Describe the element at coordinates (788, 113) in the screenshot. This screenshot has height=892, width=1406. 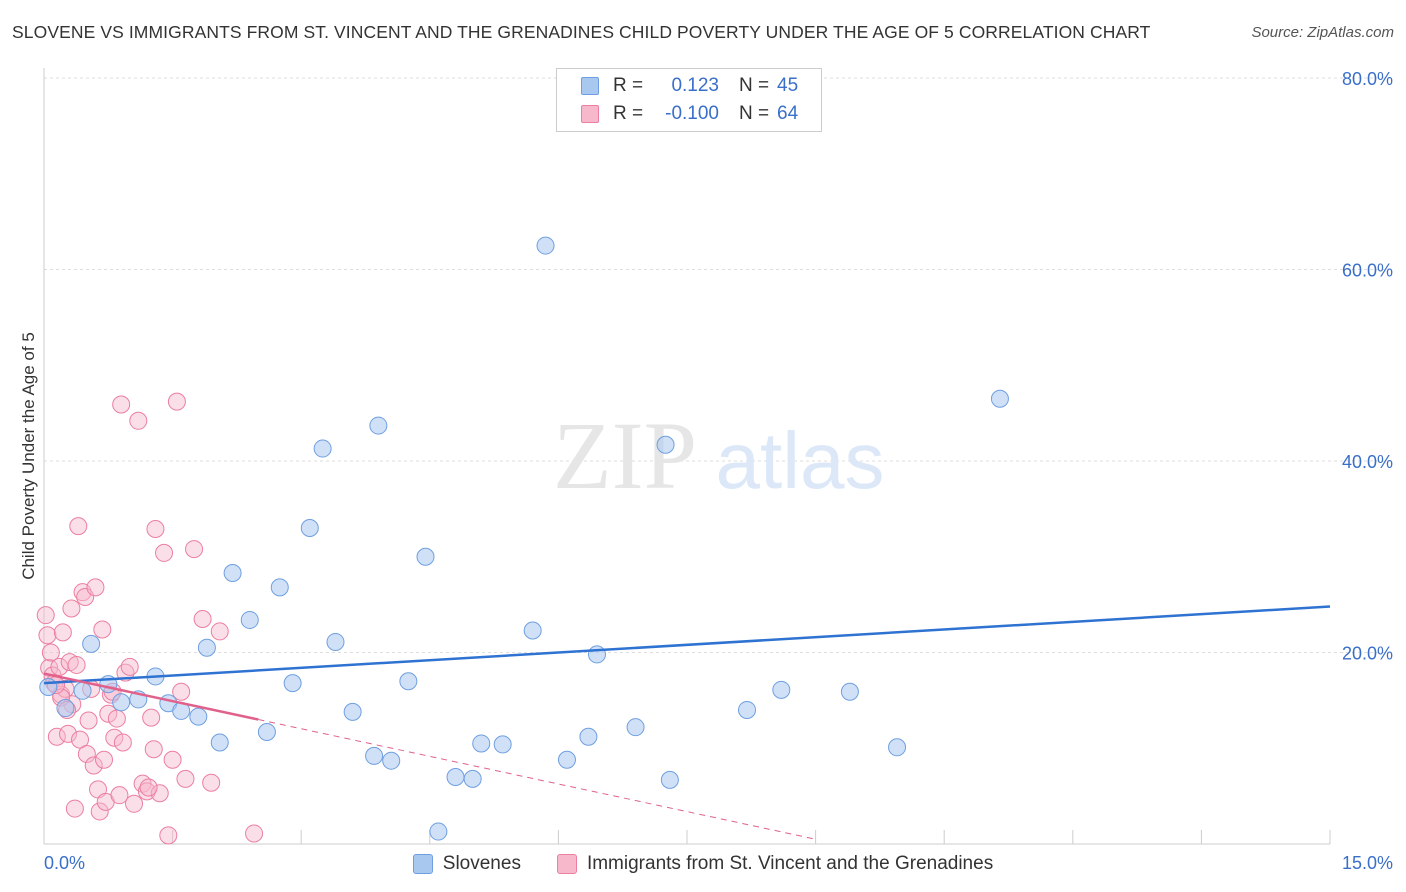
I see `legend-n-value: 64` at that location.